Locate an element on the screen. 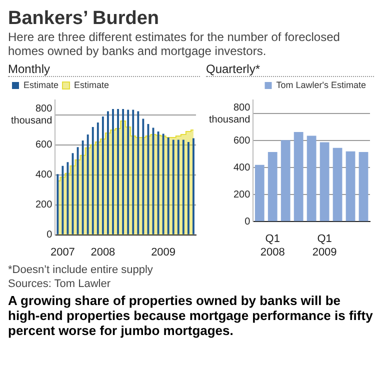 The width and height of the screenshot is (383, 381). source-note: Sources: Tom Lawler is located at coordinates (60, 284).